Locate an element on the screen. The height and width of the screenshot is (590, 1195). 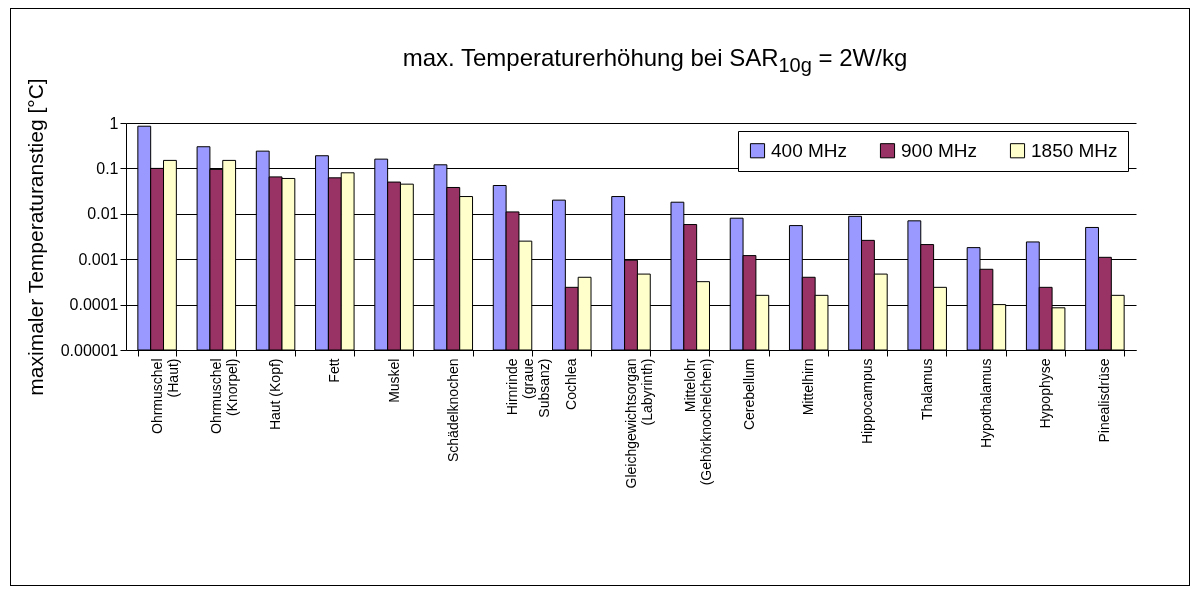
x-tick-label: Schädelknochen is located at coordinates (452, 410).